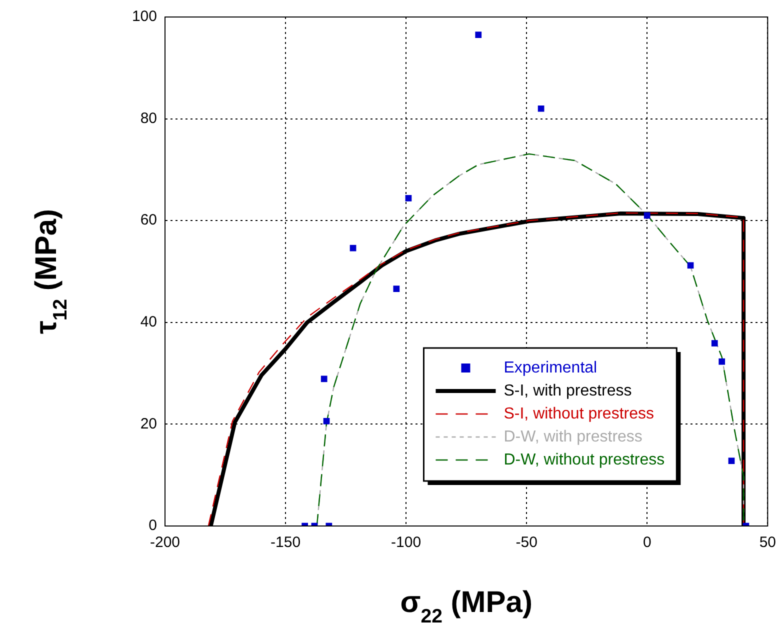  What do you see at coordinates (148, 322) in the screenshot?
I see `y-tick-label: 40` at bounding box center [148, 322].